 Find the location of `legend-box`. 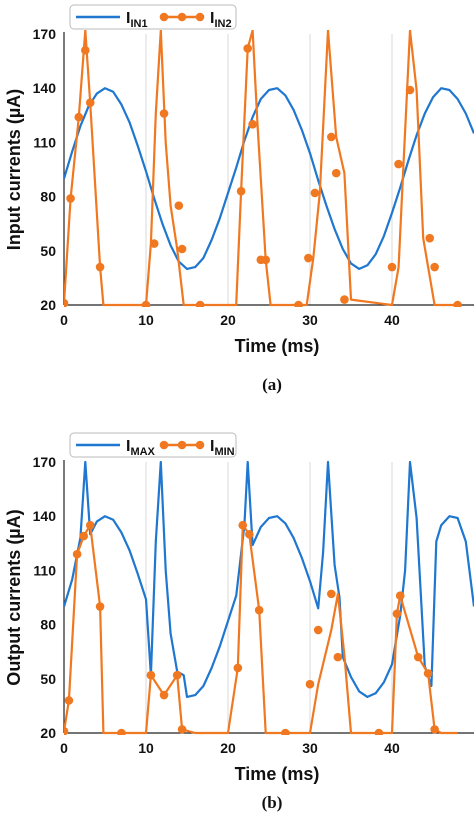

legend-box is located at coordinates (153, 445).